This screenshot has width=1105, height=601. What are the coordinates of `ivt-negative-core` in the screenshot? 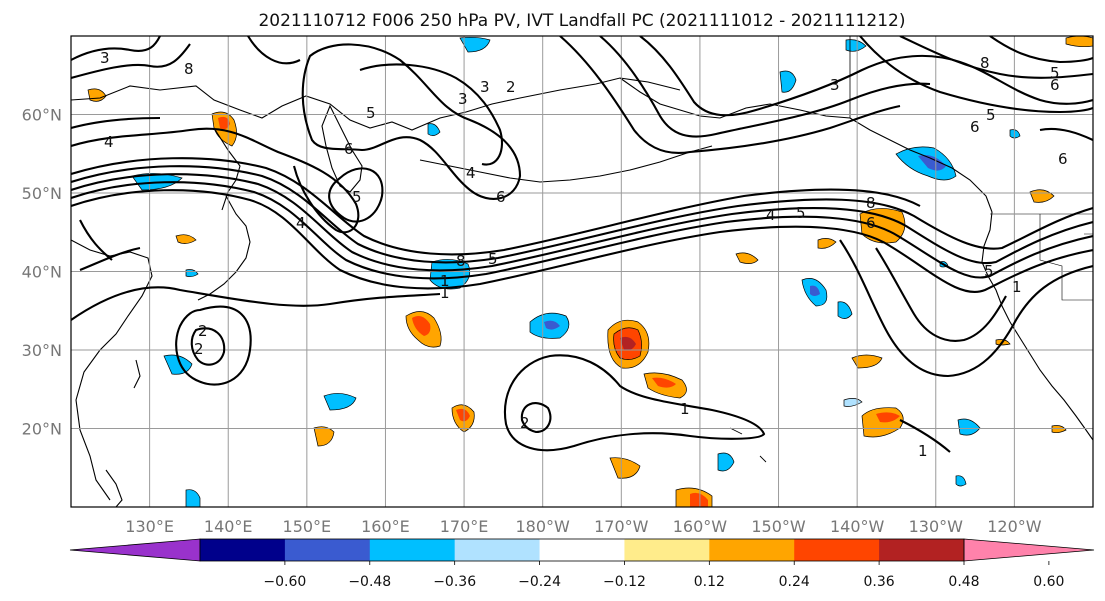 It's located at (815, 290).